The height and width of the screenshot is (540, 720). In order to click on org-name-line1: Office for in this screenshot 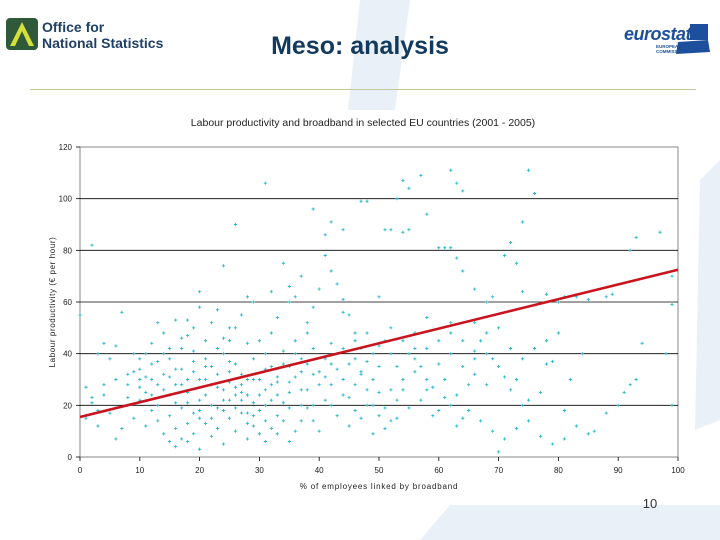, I will do `click(73, 27)`.